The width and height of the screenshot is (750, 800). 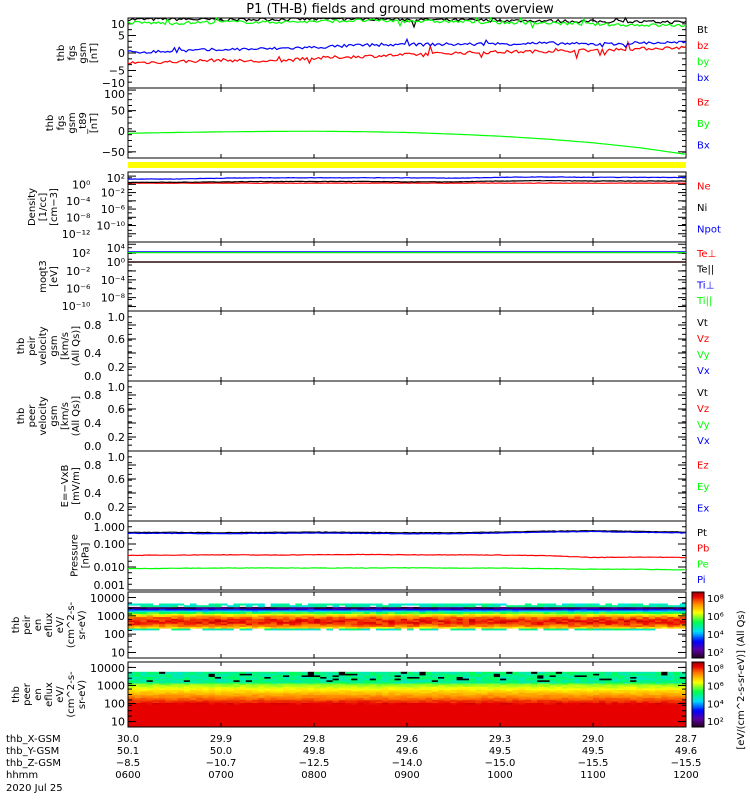 What do you see at coordinates (76, 234) in the screenshot?
I see `y-tick-label: 10⁻¹²` at bounding box center [76, 234].